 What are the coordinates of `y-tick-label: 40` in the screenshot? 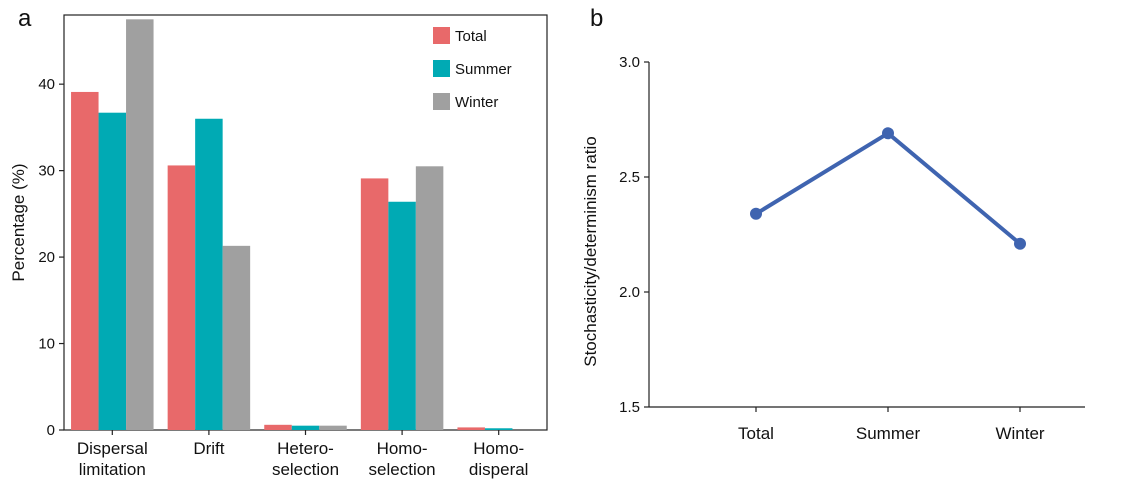 It's located at (46, 84).